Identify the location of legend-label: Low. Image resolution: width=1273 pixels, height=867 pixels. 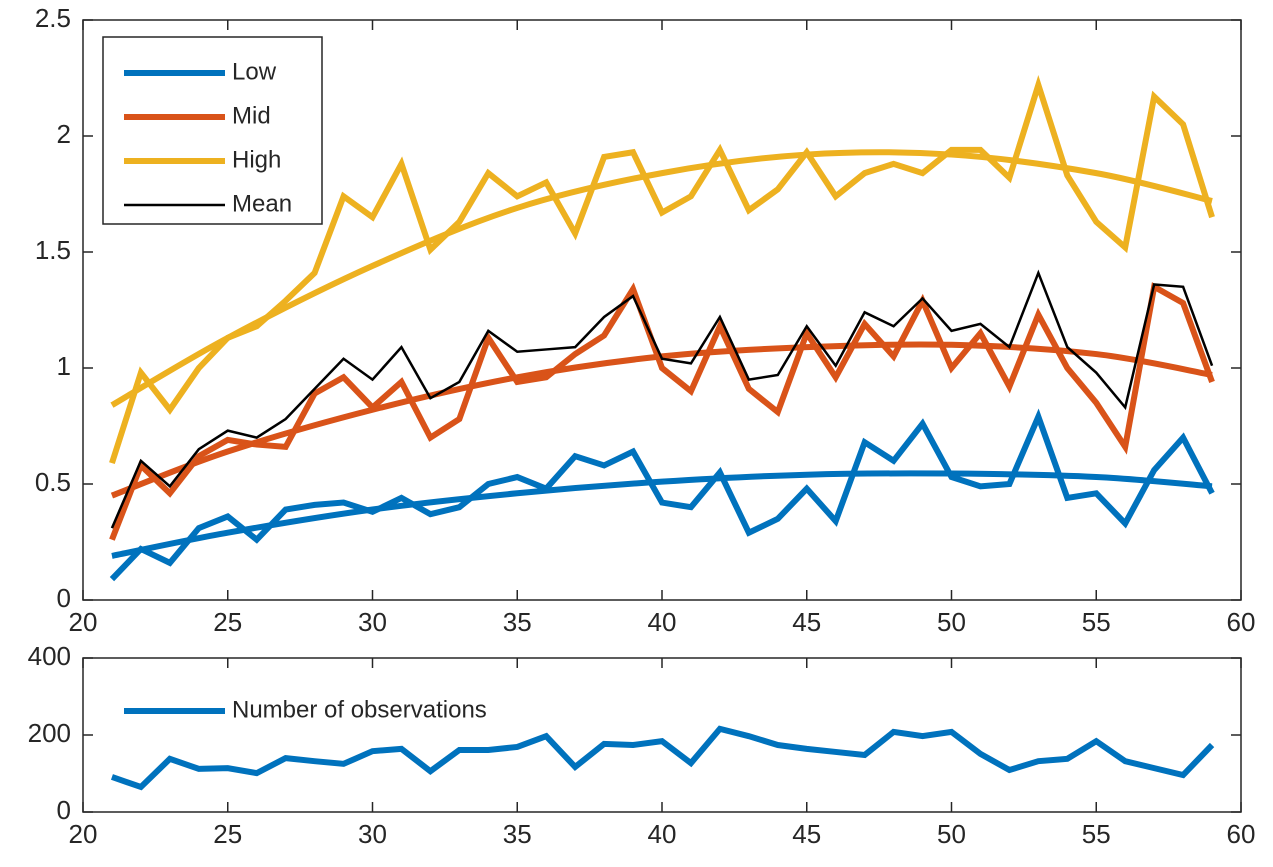
(254, 71).